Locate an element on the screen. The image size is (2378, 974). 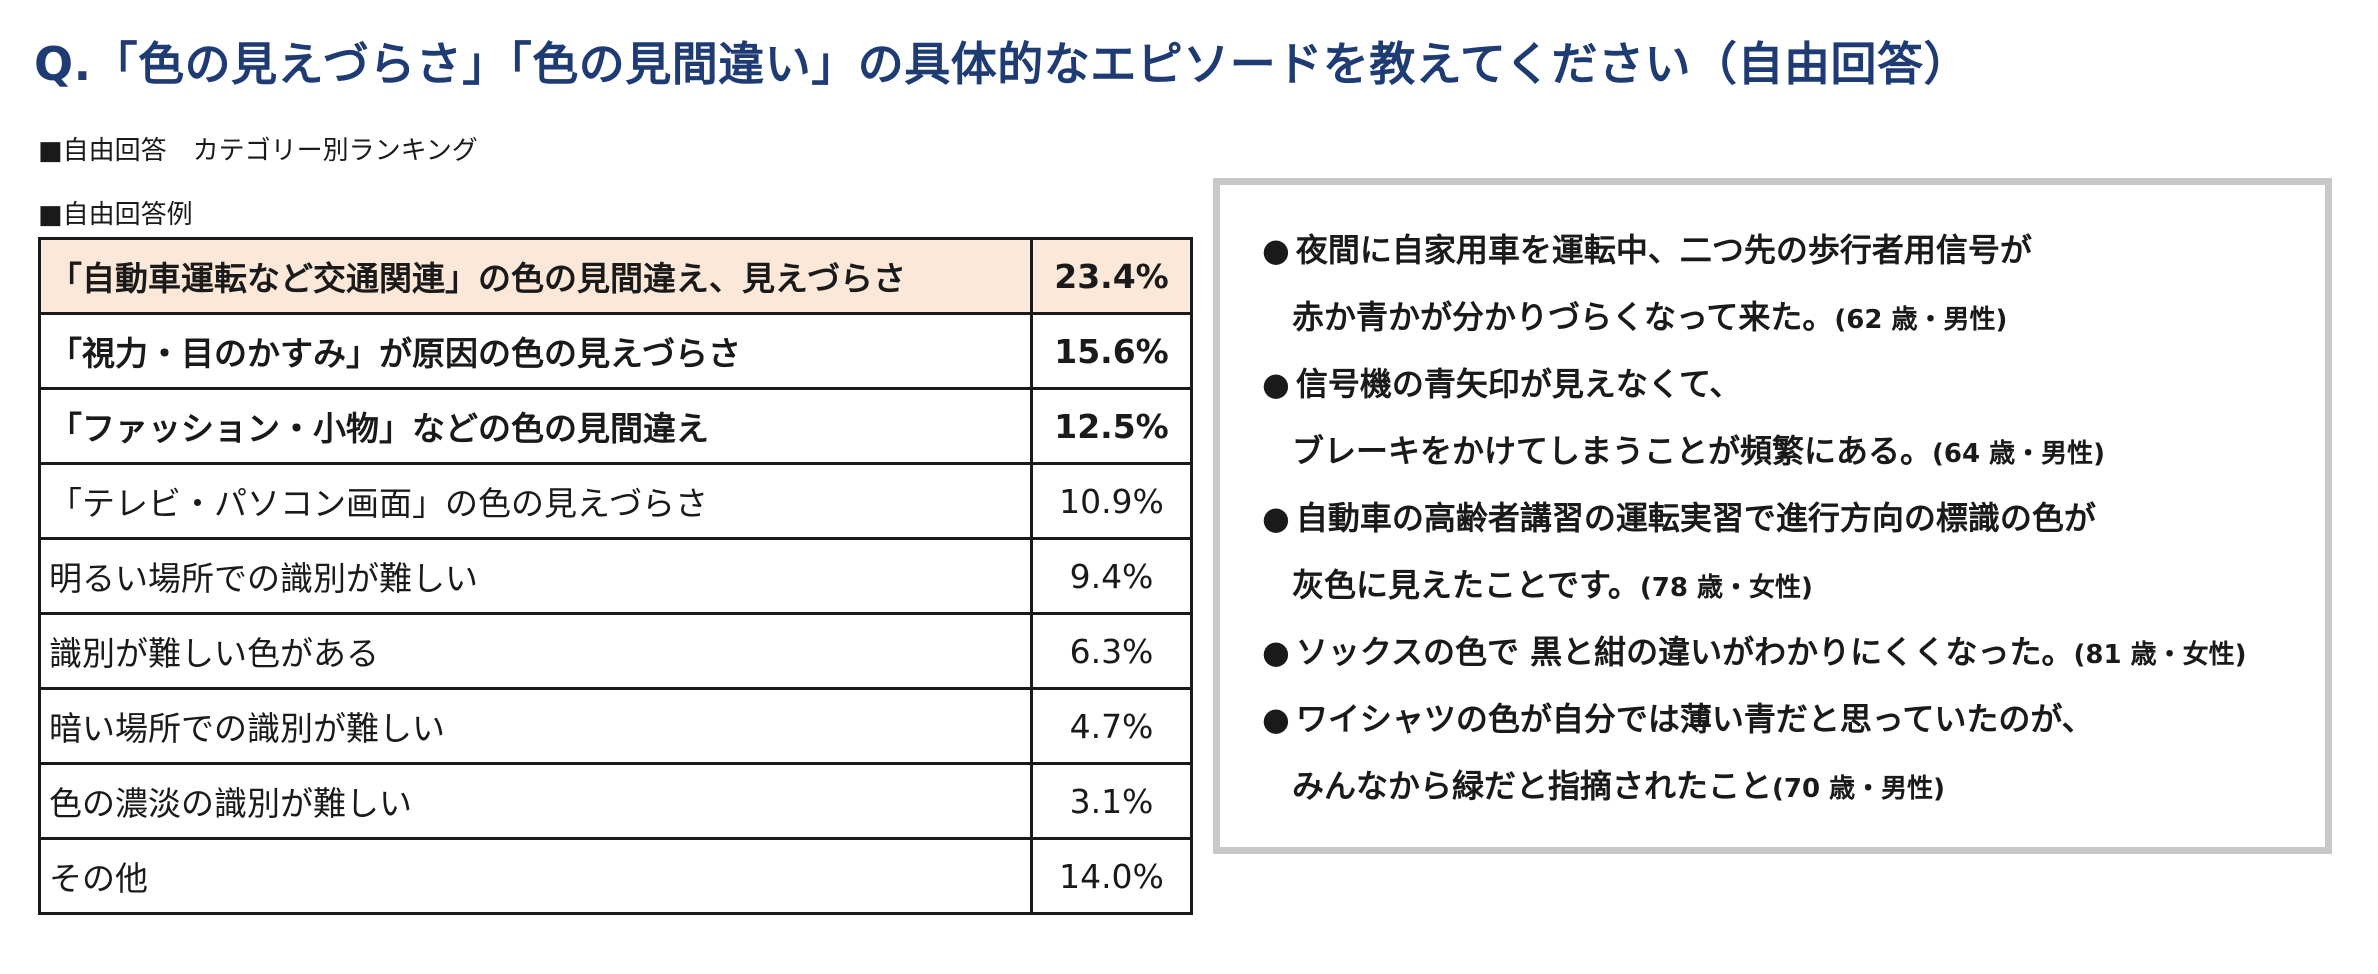
example-text: ワイシャツの色が自分では薄い青だと思っていたのが、 is located at coordinates (1694, 719).